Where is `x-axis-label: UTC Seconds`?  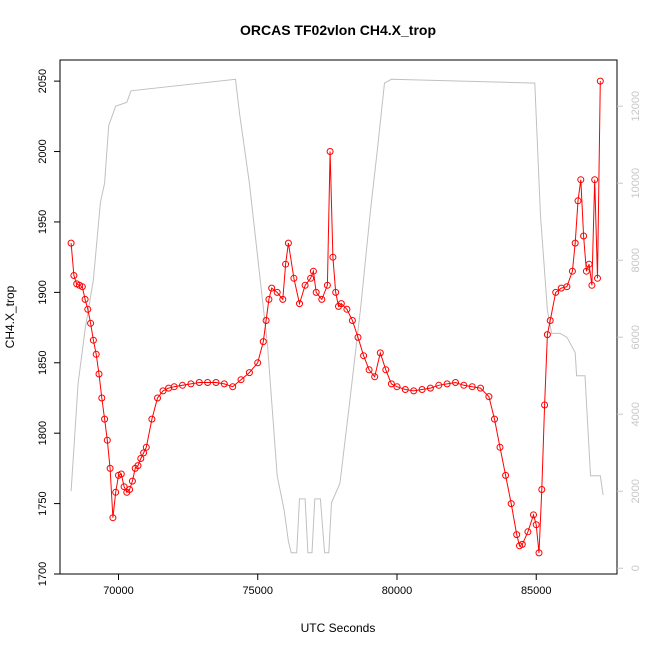 x-axis-label: UTC Seconds is located at coordinates (338, 628).